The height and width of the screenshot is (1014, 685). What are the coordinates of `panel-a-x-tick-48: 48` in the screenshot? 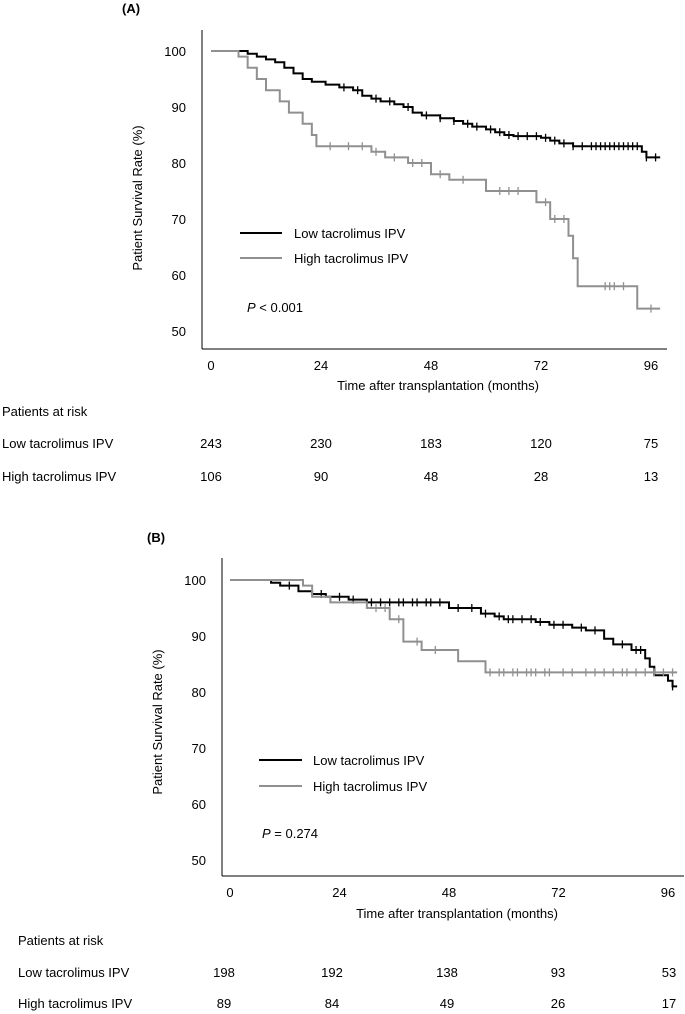 It's located at (431, 365).